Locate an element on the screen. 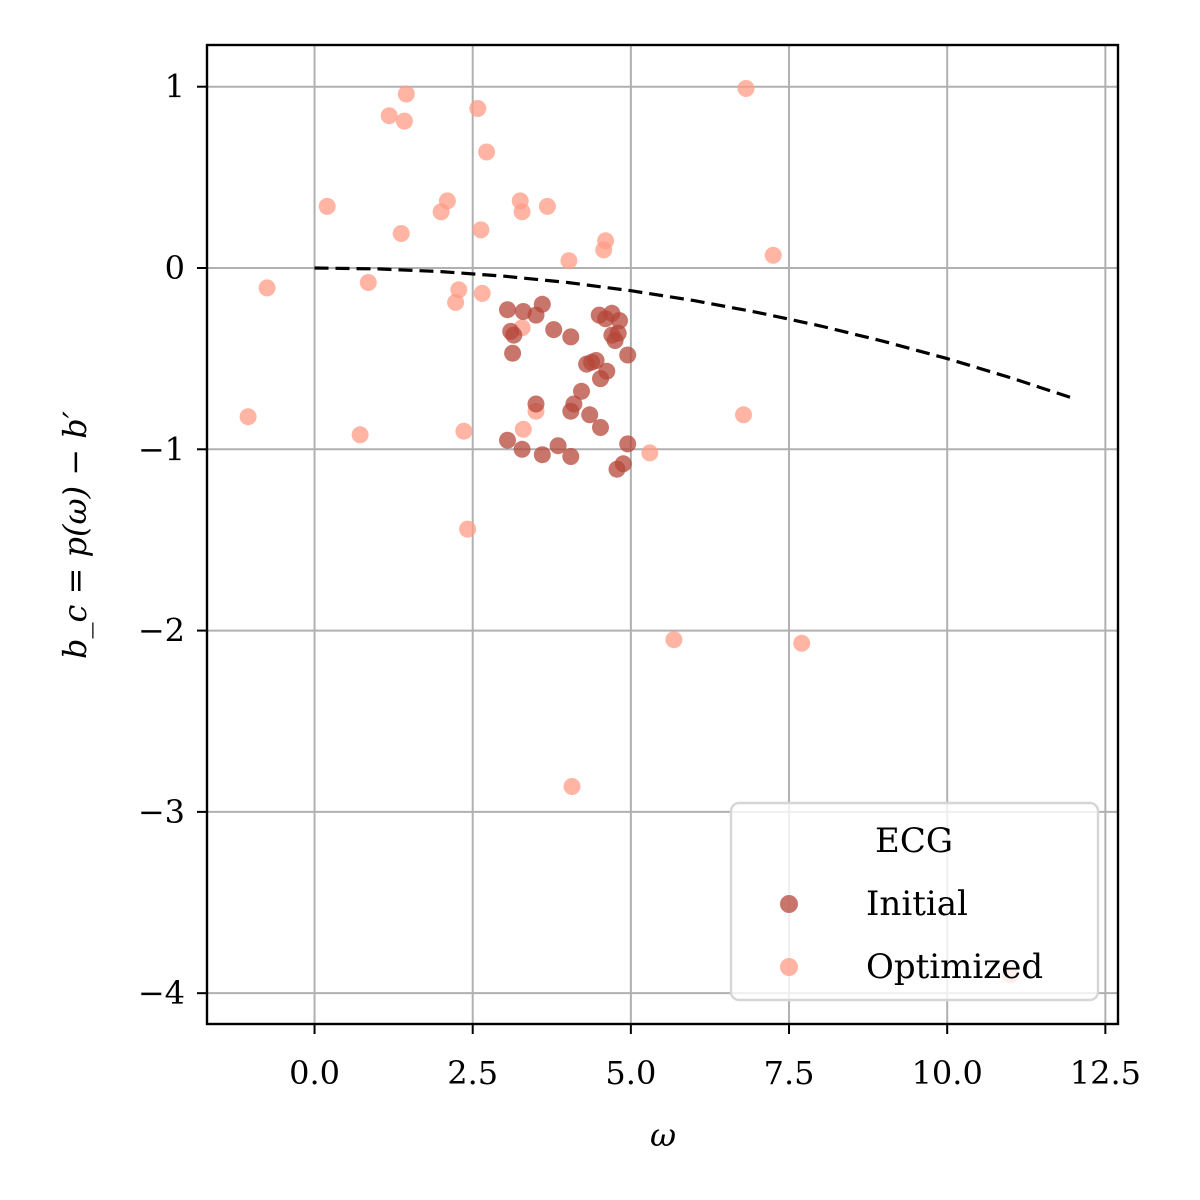  legend-marker-initial is located at coordinates (789, 904).